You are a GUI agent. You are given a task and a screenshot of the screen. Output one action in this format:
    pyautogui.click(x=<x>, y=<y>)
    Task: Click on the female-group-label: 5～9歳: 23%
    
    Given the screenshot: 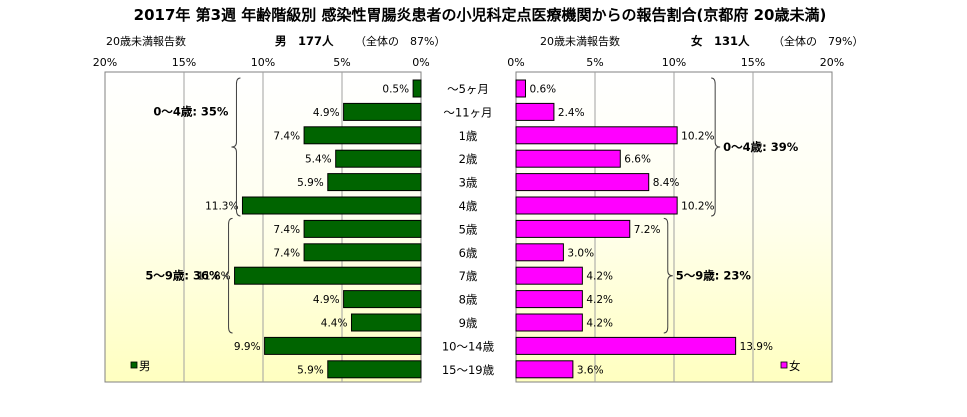 What is the action you would take?
    pyautogui.click(x=714, y=276)
    